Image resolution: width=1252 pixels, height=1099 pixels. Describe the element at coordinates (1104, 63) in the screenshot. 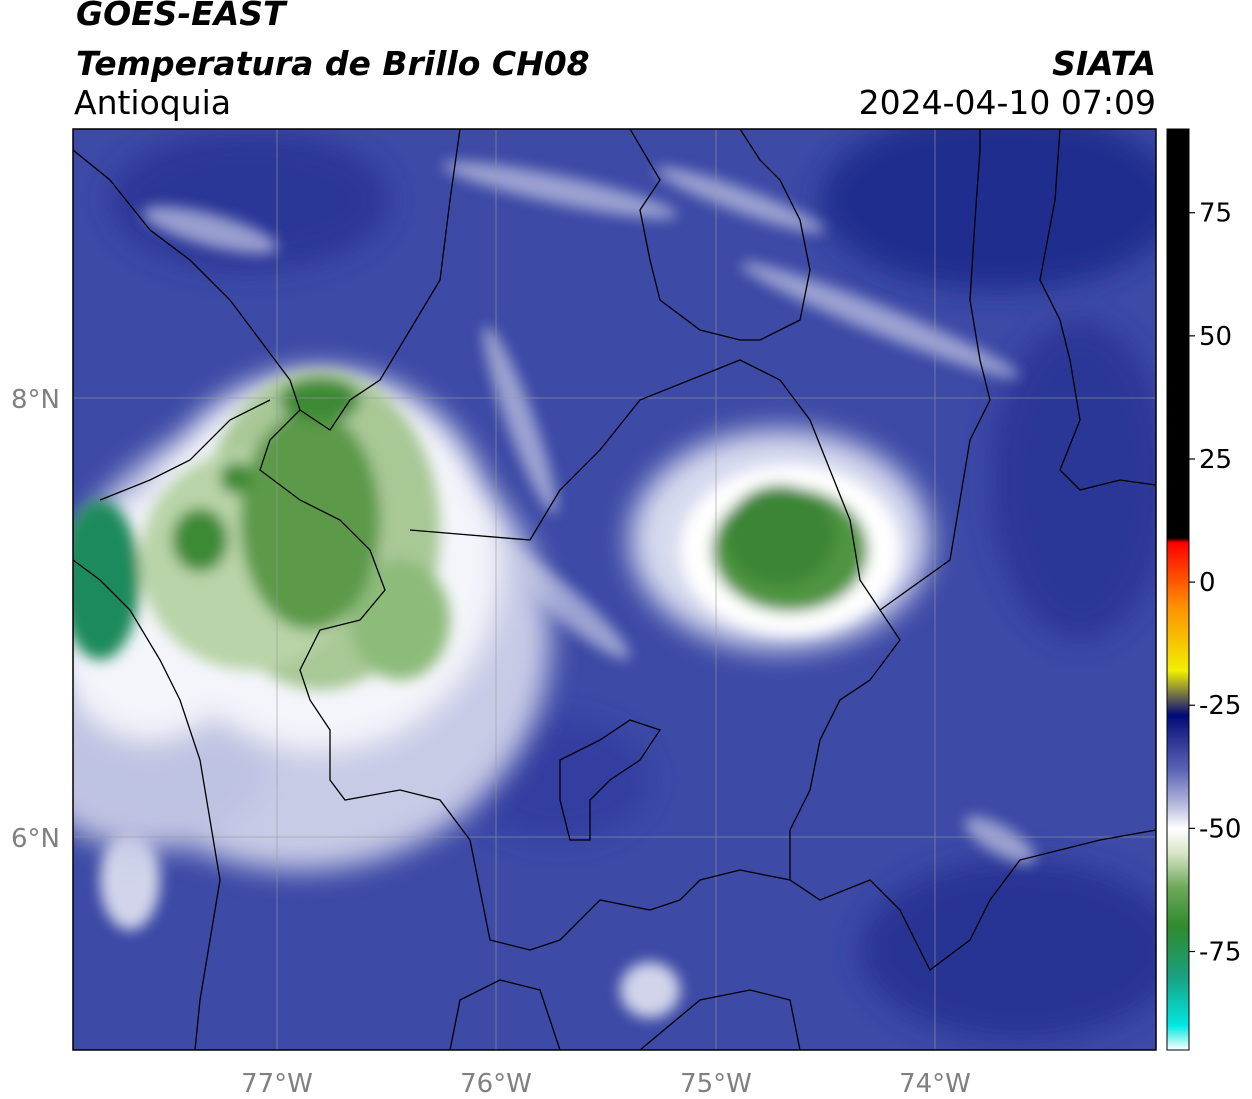

I see `organization-label: SIATA` at that location.